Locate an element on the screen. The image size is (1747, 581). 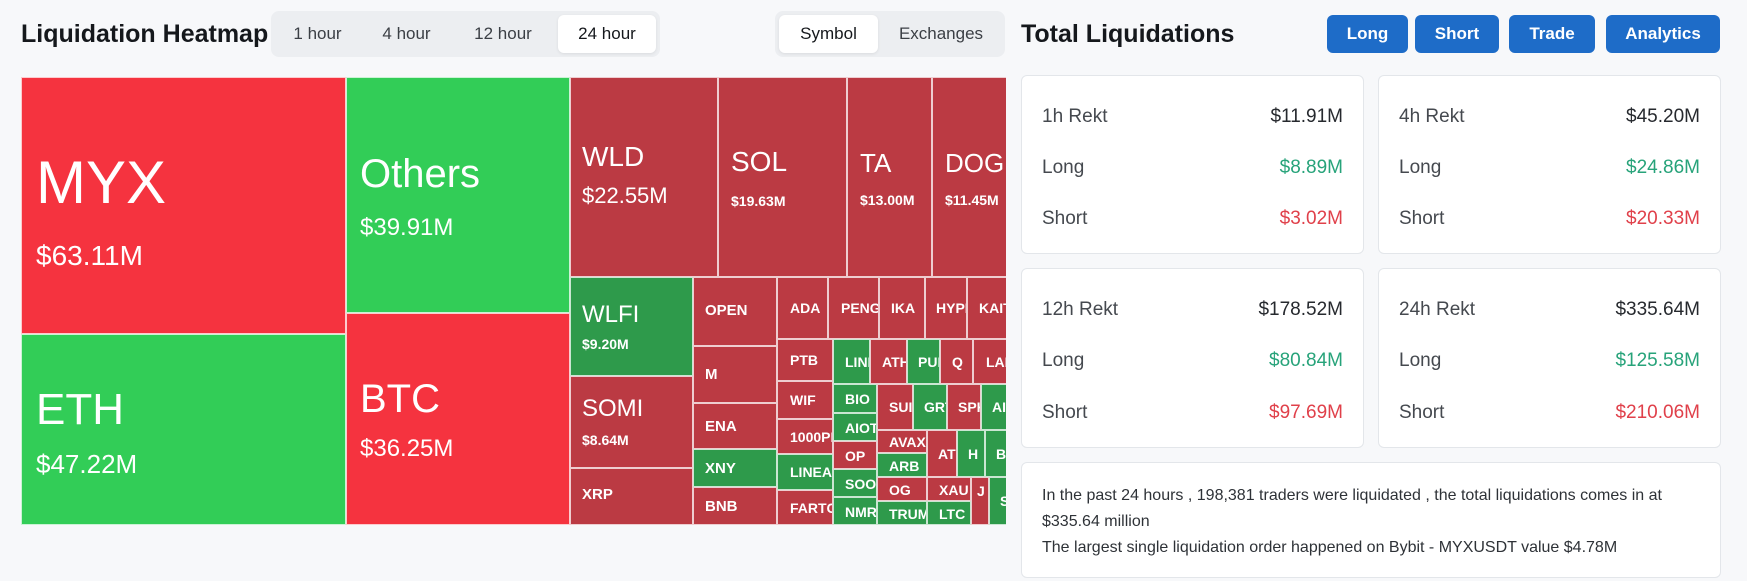
treemap-cell-doge: DOGE $11.45M is located at coordinates (969, 177).